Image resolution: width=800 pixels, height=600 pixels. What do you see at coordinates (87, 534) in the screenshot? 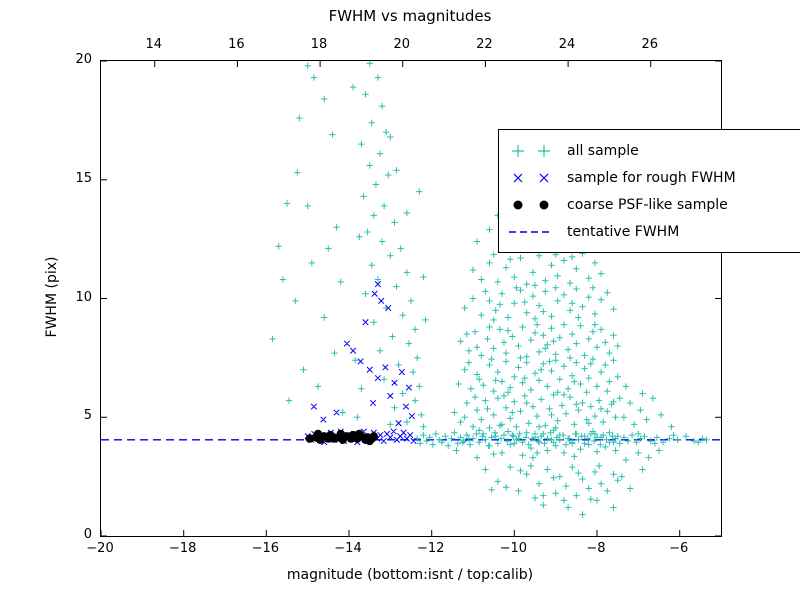
I see `y-tick-label: 0` at bounding box center [87, 534].